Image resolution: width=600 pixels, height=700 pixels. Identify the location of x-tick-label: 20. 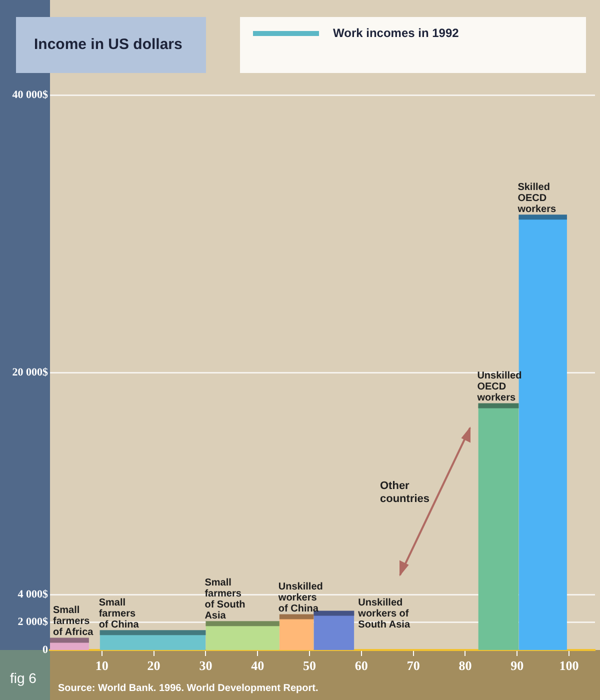
(153, 666).